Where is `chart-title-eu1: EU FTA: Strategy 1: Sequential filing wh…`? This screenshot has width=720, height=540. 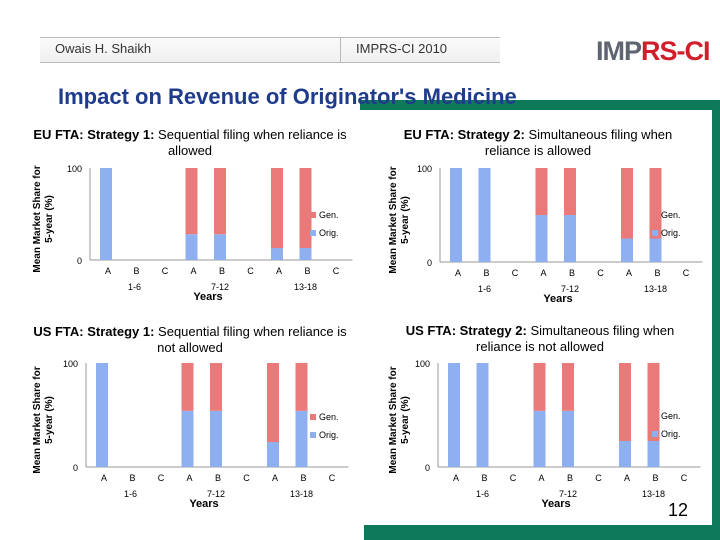
chart-title-eu1: EU FTA: Strategy 1: Sequential filing wh… is located at coordinates (190, 143).